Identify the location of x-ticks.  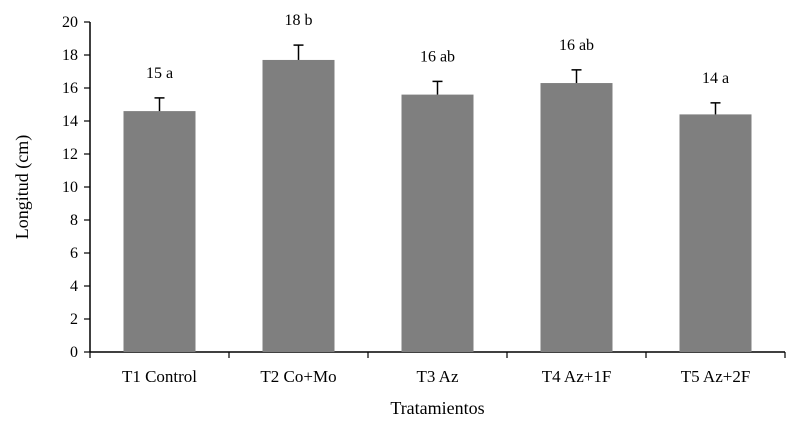
(437, 355).